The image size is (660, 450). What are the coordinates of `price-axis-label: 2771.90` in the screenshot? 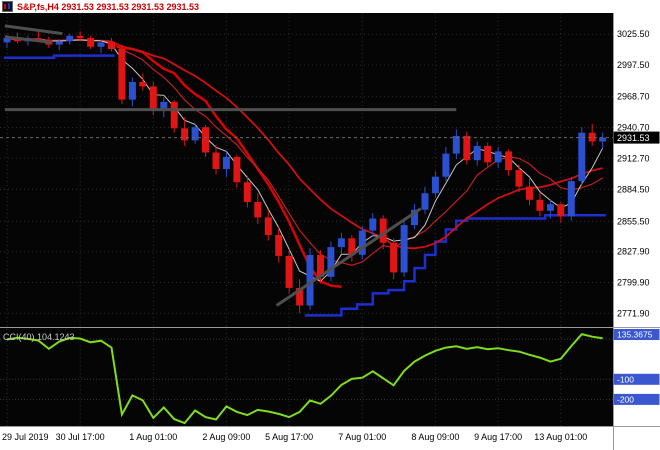 It's located at (633, 313).